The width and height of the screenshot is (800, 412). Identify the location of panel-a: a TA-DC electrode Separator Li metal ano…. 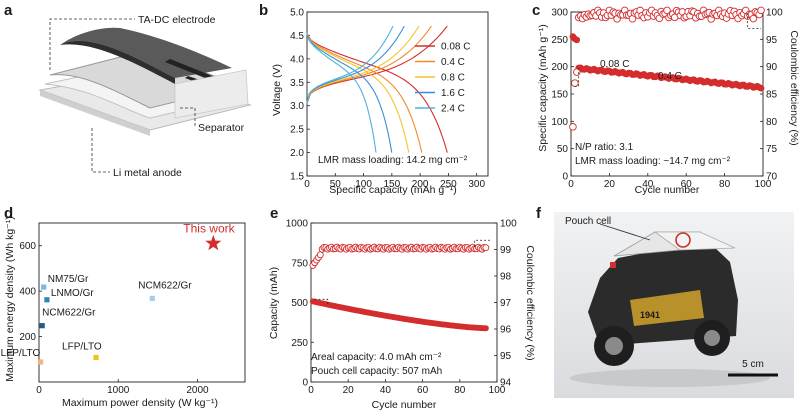
(128, 90).